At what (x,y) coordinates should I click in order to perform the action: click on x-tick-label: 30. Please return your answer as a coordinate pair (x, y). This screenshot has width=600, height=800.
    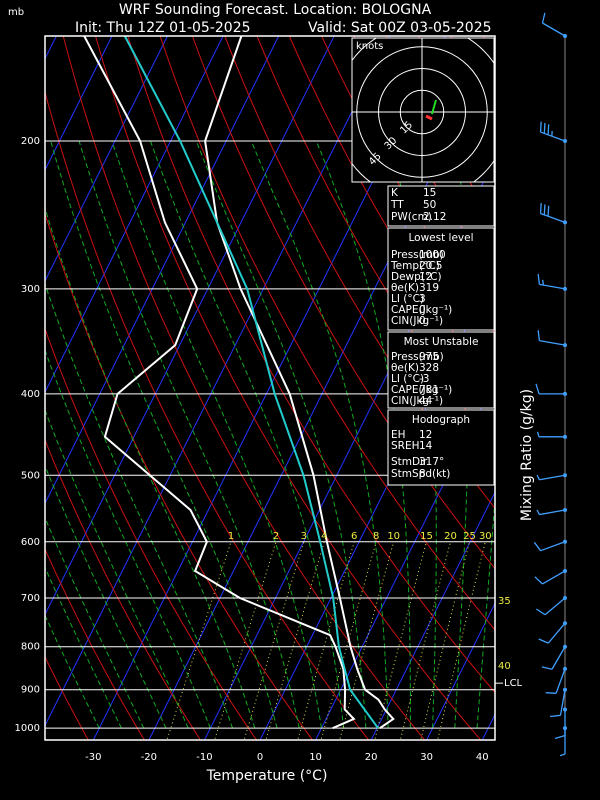
    Looking at the image, I should click on (426, 757).